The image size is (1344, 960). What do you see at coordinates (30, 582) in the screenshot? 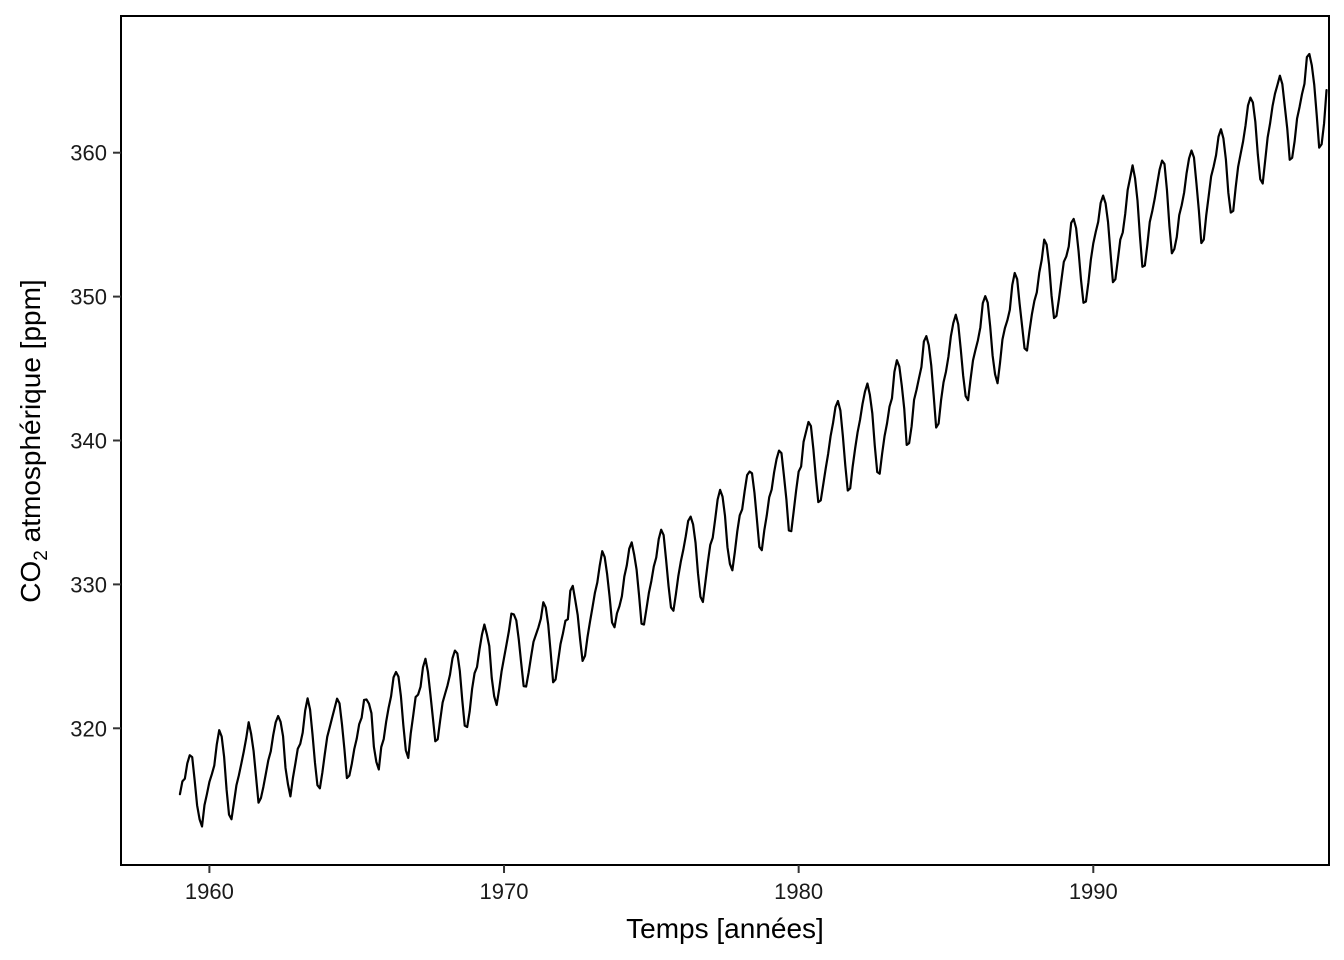
I see `y-axis-title-prefix: CO` at bounding box center [30, 582].